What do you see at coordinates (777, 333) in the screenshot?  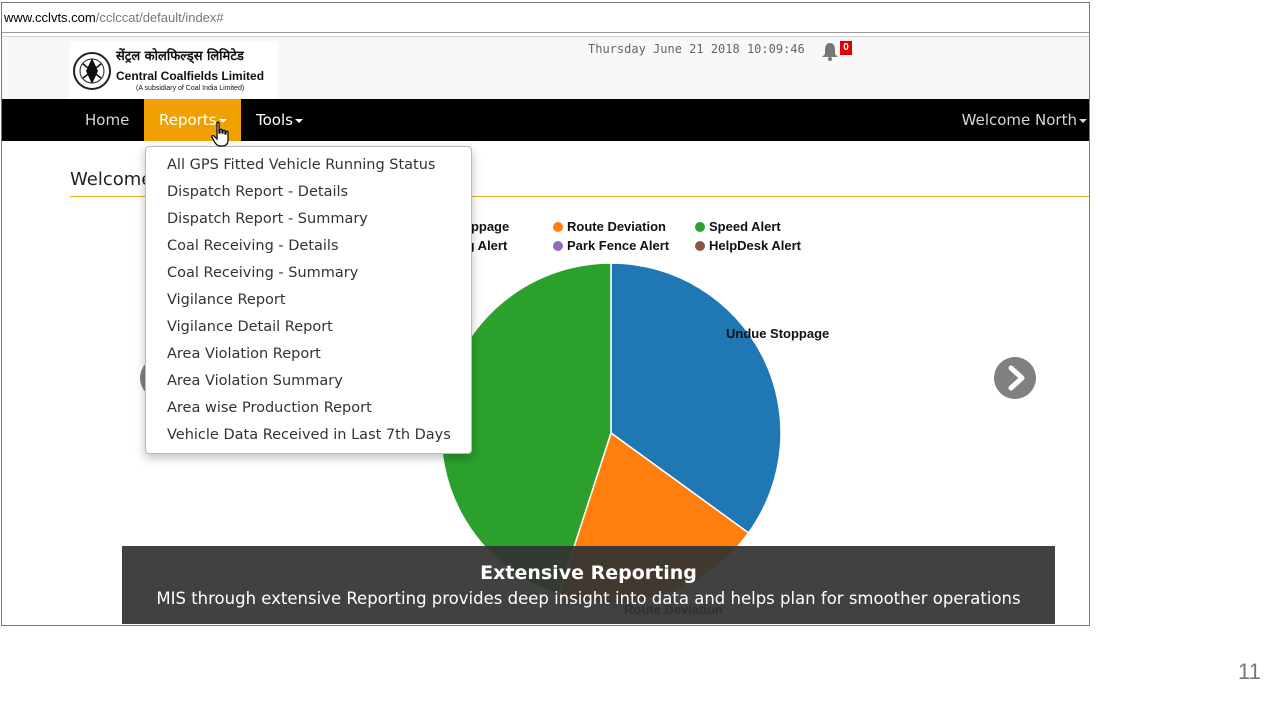 I see `pie-slice-label: Undue Stoppage` at bounding box center [777, 333].